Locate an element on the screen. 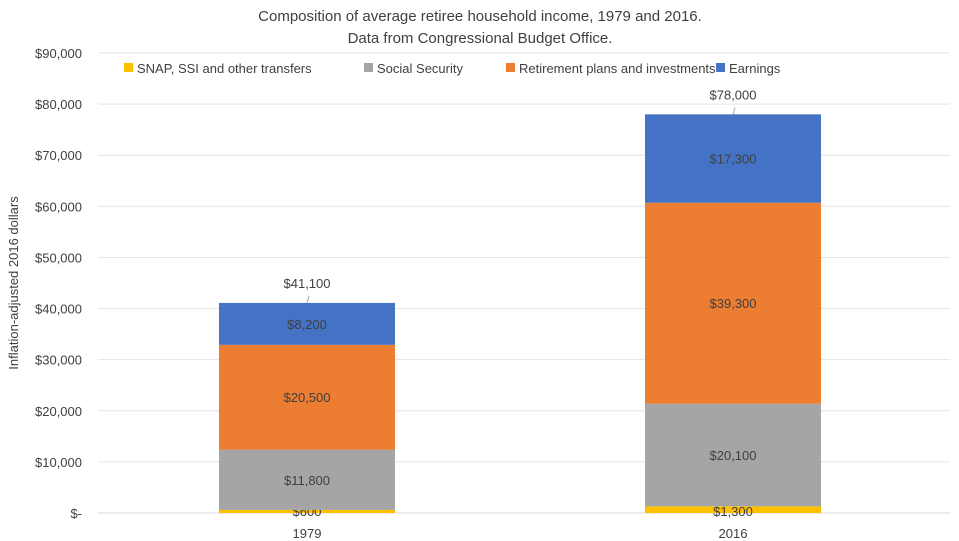 The width and height of the screenshot is (959, 541). y-tick-label: $60,000 is located at coordinates (58, 206).